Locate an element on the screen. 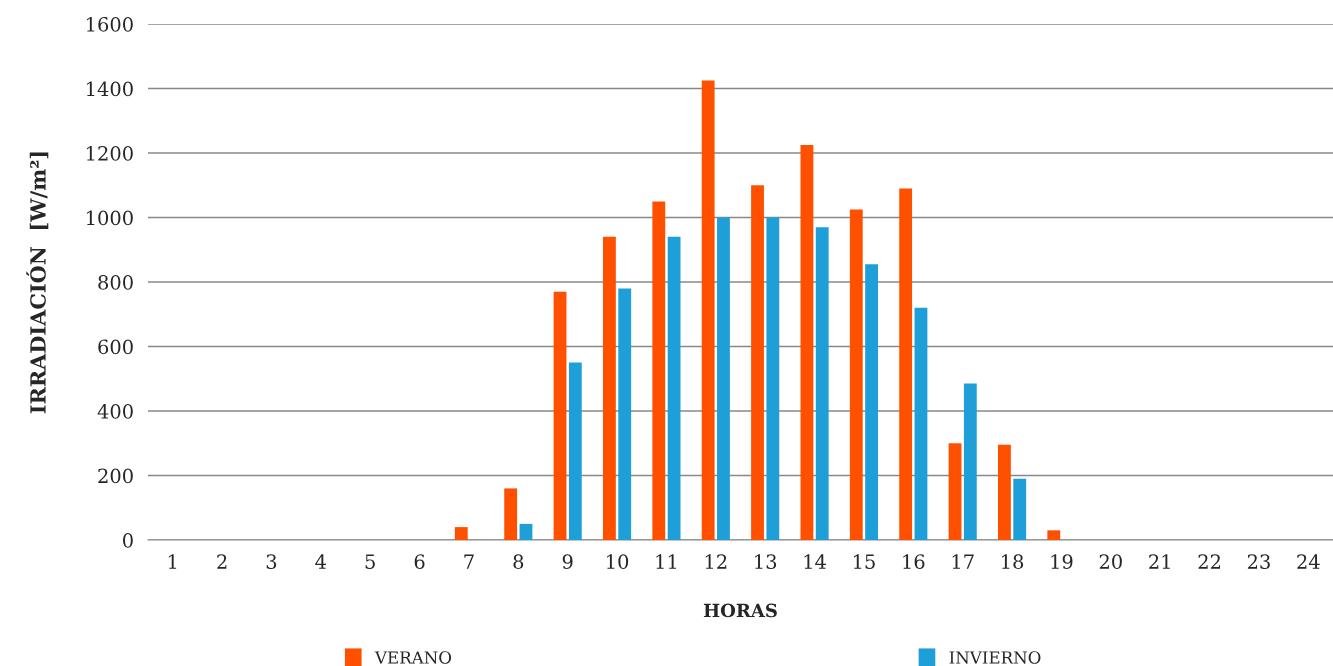 The height and width of the screenshot is (666, 1333). x-tick-label: 19 is located at coordinates (1062, 561).